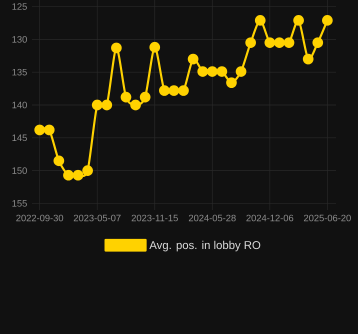 The height and width of the screenshot is (334, 358). Describe the element at coordinates (19, 170) in the screenshot. I see `y-tick-label: 150` at that location.